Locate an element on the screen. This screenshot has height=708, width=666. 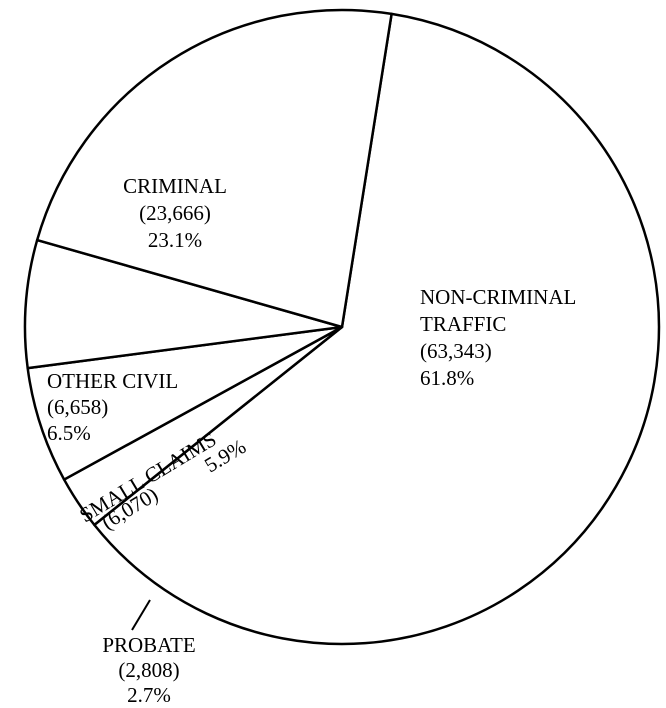
slice-count-probate: (2,808) is located at coordinates (148, 670).